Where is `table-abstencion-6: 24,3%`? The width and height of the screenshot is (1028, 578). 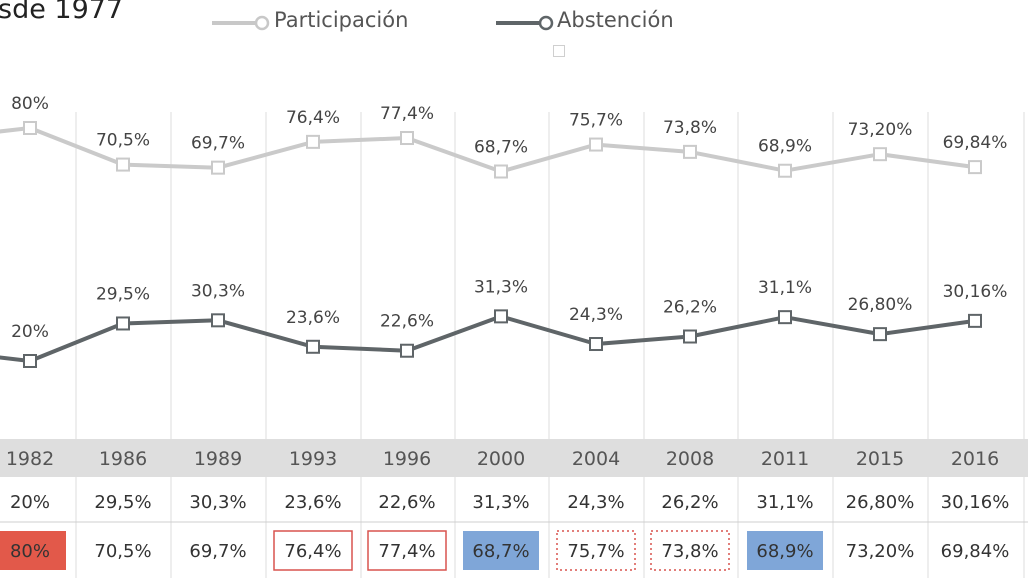 table-abstencion-6: 24,3% is located at coordinates (595, 502).